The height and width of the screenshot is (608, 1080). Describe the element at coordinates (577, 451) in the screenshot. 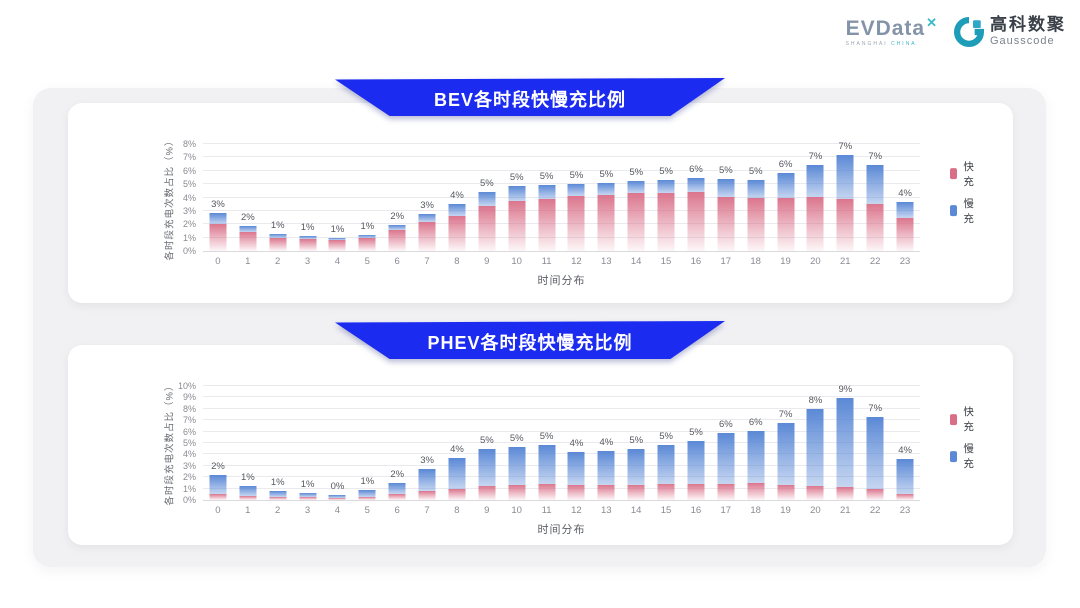

I see `bar-slot: 4% 12` at that location.